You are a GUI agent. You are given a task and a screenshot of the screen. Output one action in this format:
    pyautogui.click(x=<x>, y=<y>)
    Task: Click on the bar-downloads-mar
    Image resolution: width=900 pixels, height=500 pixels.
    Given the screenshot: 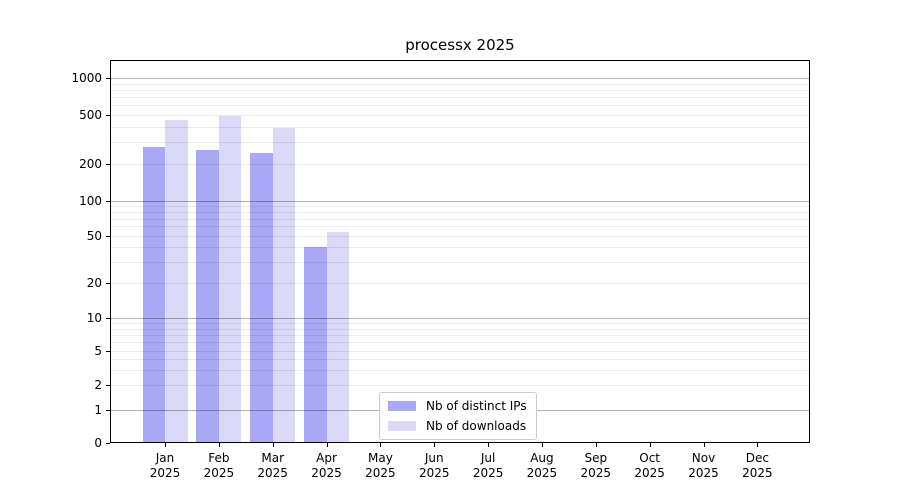 What is the action you would take?
    pyautogui.click(x=284, y=285)
    